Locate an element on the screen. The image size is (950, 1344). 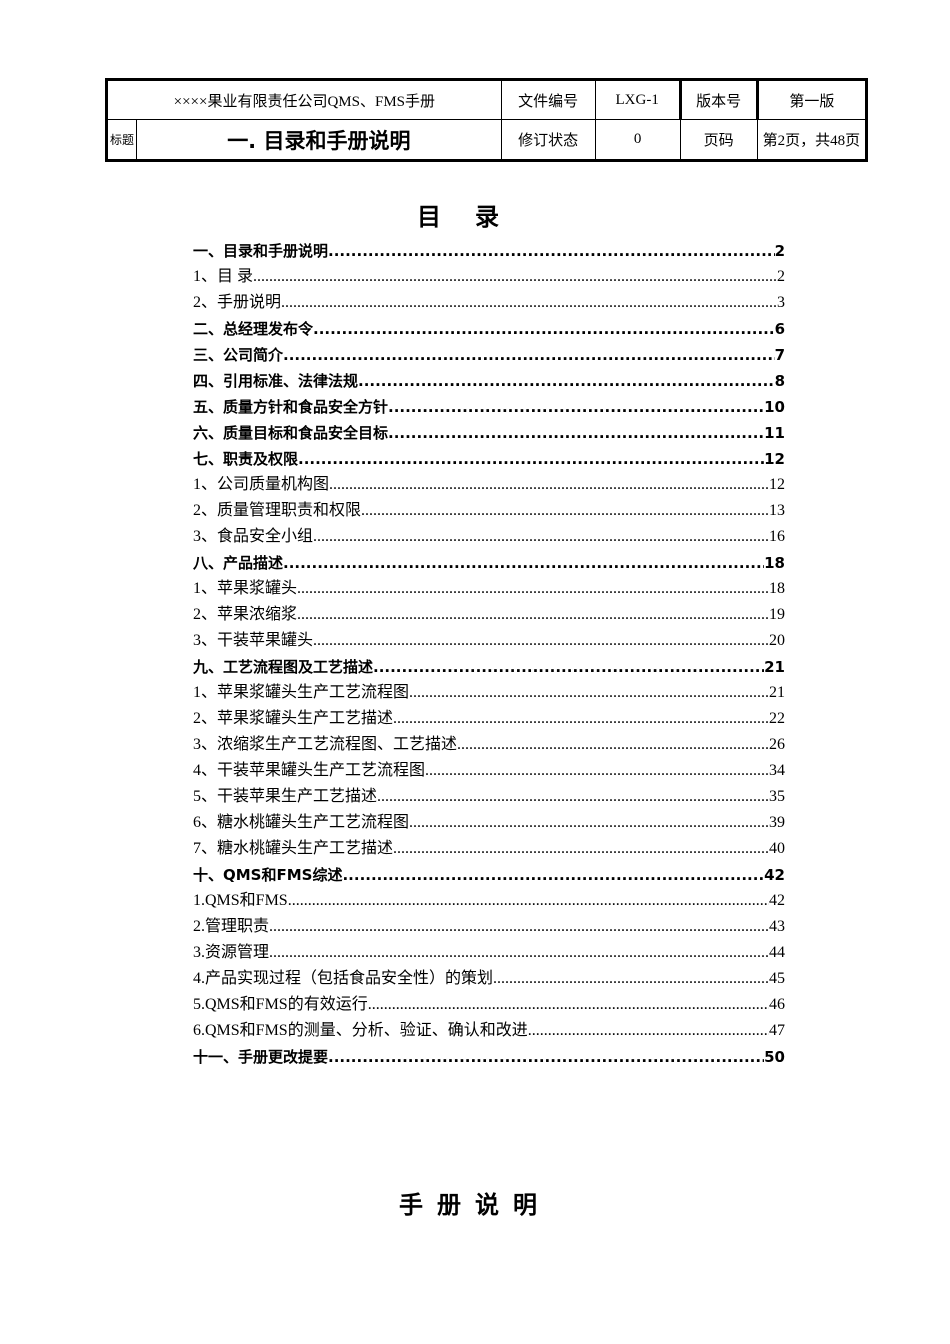
title-label: 标题 is located at coordinates (121, 140).